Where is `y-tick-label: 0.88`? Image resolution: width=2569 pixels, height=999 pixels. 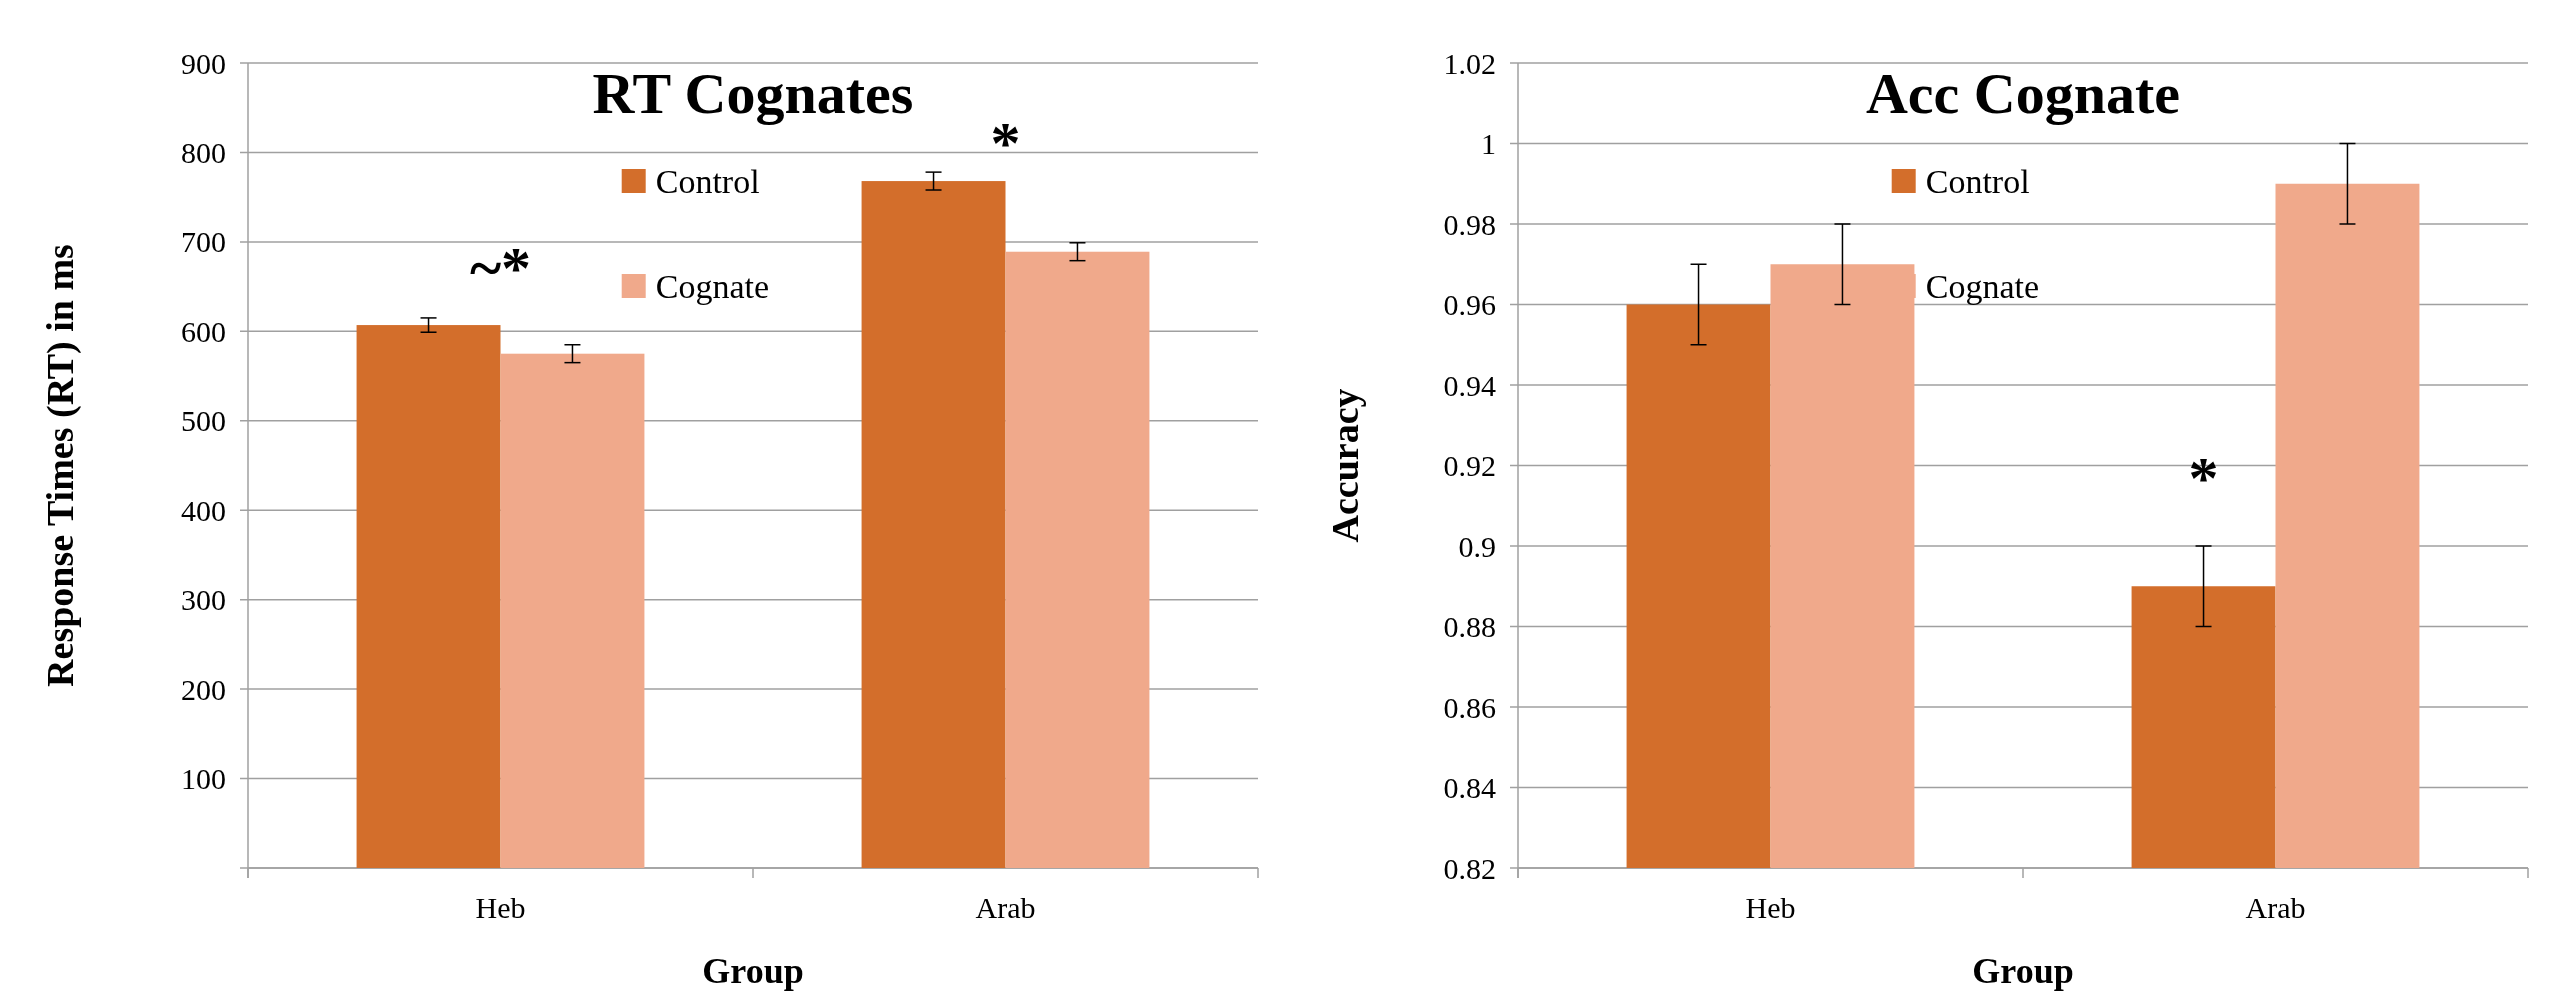 y-tick-label: 0.88 is located at coordinates (1469, 626).